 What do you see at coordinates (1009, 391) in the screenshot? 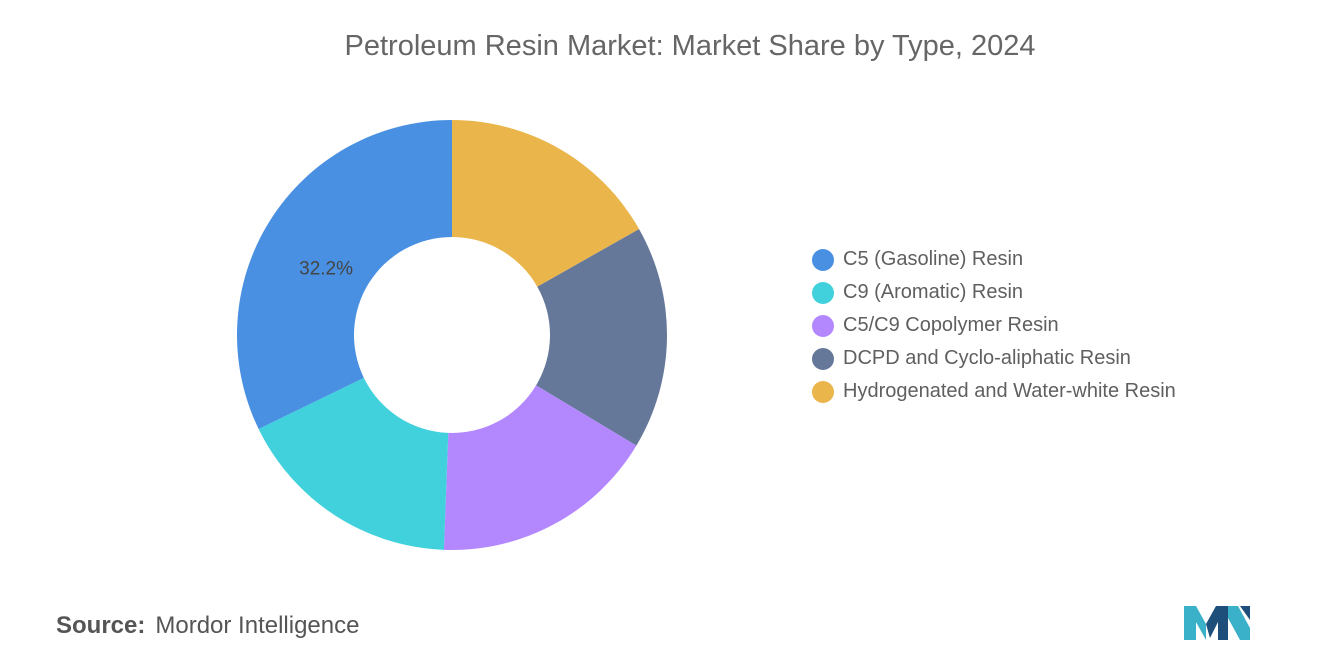
I see `legend-label: Hydrogenated and Water-white Resin` at bounding box center [1009, 391].